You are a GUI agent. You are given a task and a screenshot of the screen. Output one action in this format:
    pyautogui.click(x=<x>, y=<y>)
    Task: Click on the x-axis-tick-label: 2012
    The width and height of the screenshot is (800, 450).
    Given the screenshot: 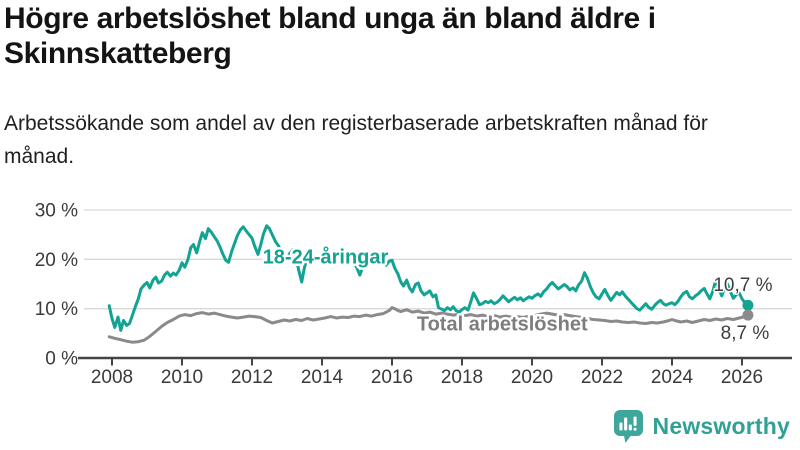 What is the action you would take?
    pyautogui.click(x=252, y=377)
    